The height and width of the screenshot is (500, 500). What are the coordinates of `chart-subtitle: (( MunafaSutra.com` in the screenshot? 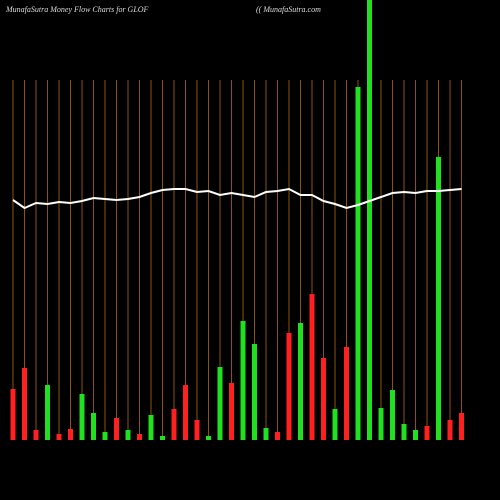 It's located at (288, 9).